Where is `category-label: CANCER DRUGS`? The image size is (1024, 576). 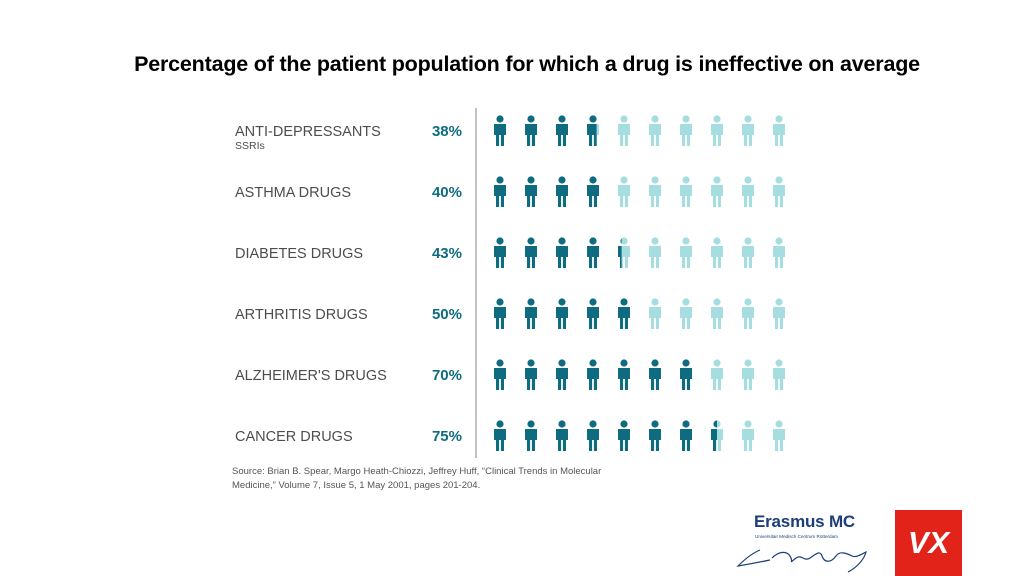
category-label: CANCER DRUGS is located at coordinates (294, 437).